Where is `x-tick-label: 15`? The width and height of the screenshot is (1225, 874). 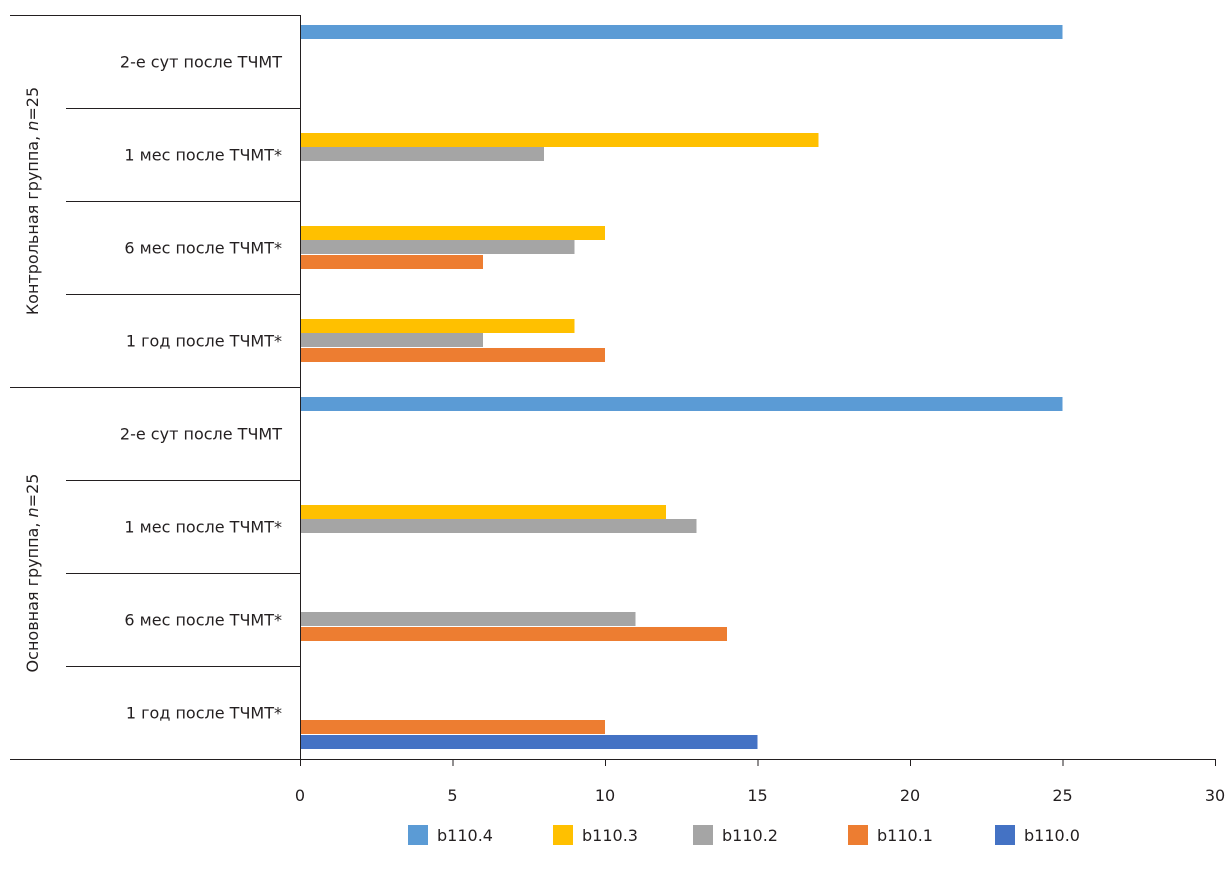 x-tick-label: 15 is located at coordinates (757, 795).